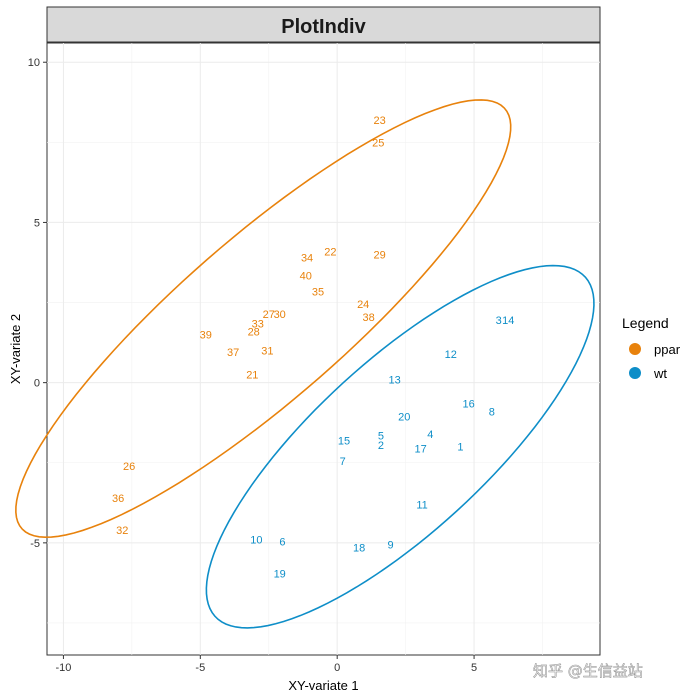 This screenshot has height=700, width=700. Describe the element at coordinates (35, 544) in the screenshot. I see `y-tick-label: -5` at that location.